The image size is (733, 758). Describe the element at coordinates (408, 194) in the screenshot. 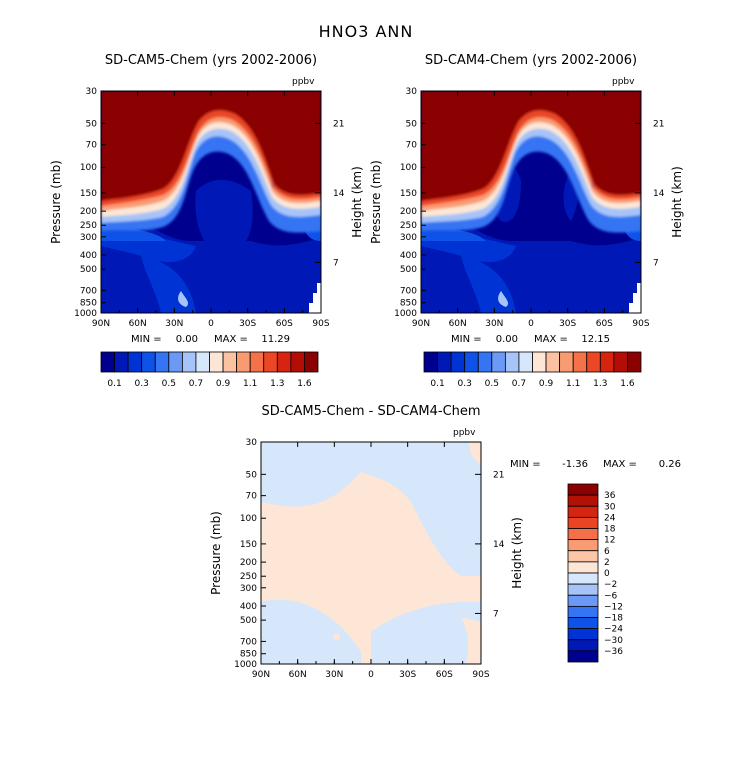

I see `panel-cam4-ytick-label: 150` at that location.